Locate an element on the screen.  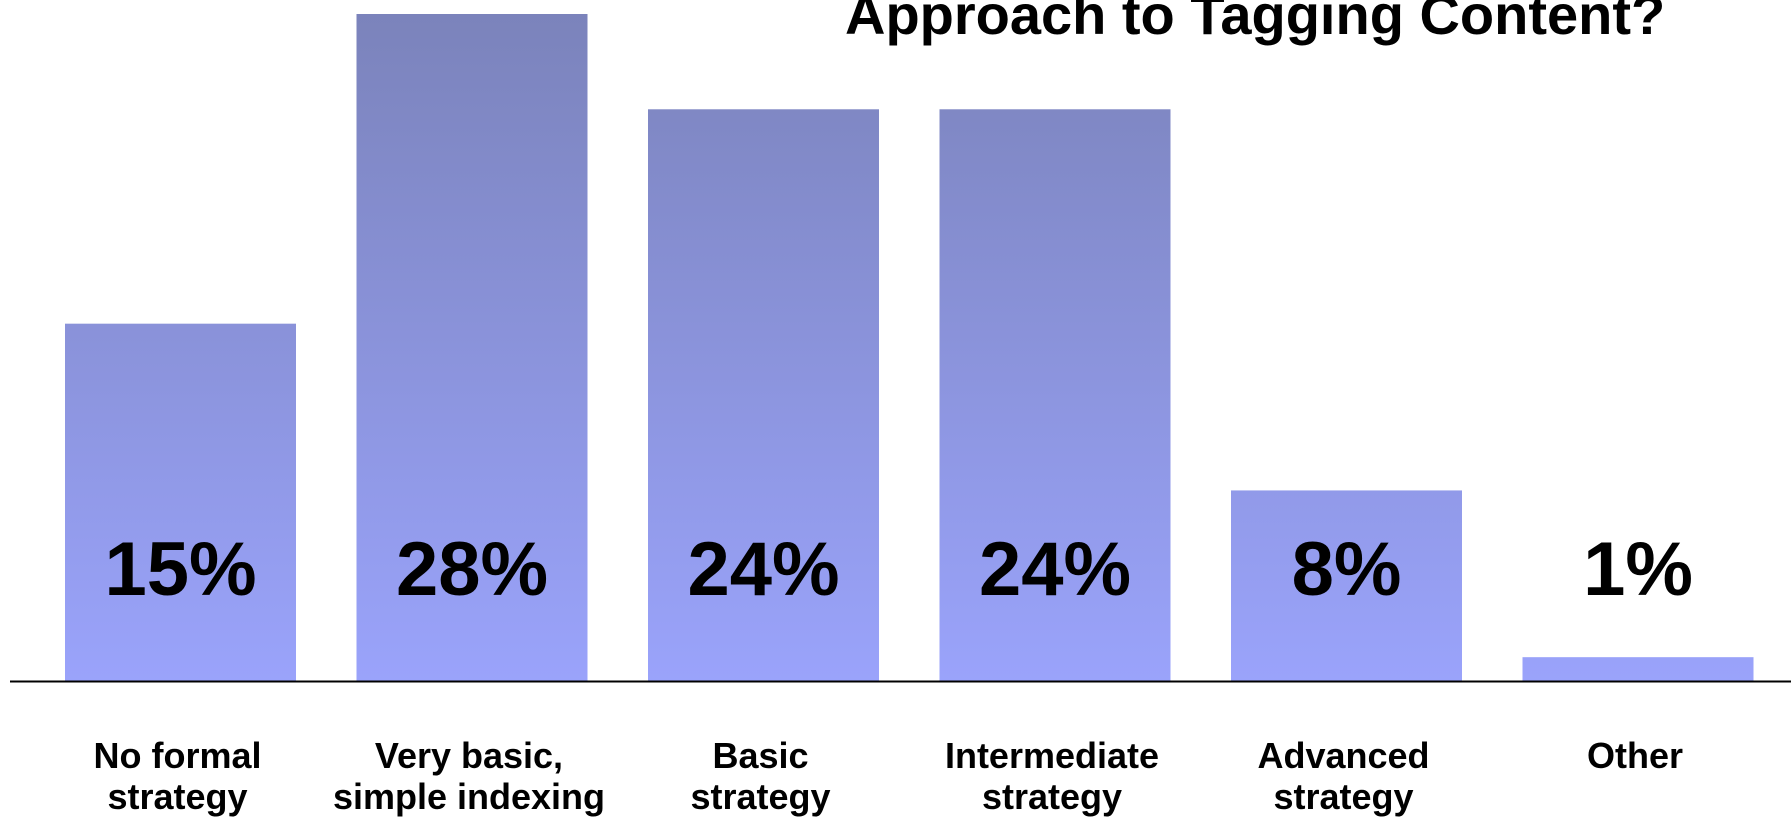
category-label: Basic is located at coordinates (760, 755).